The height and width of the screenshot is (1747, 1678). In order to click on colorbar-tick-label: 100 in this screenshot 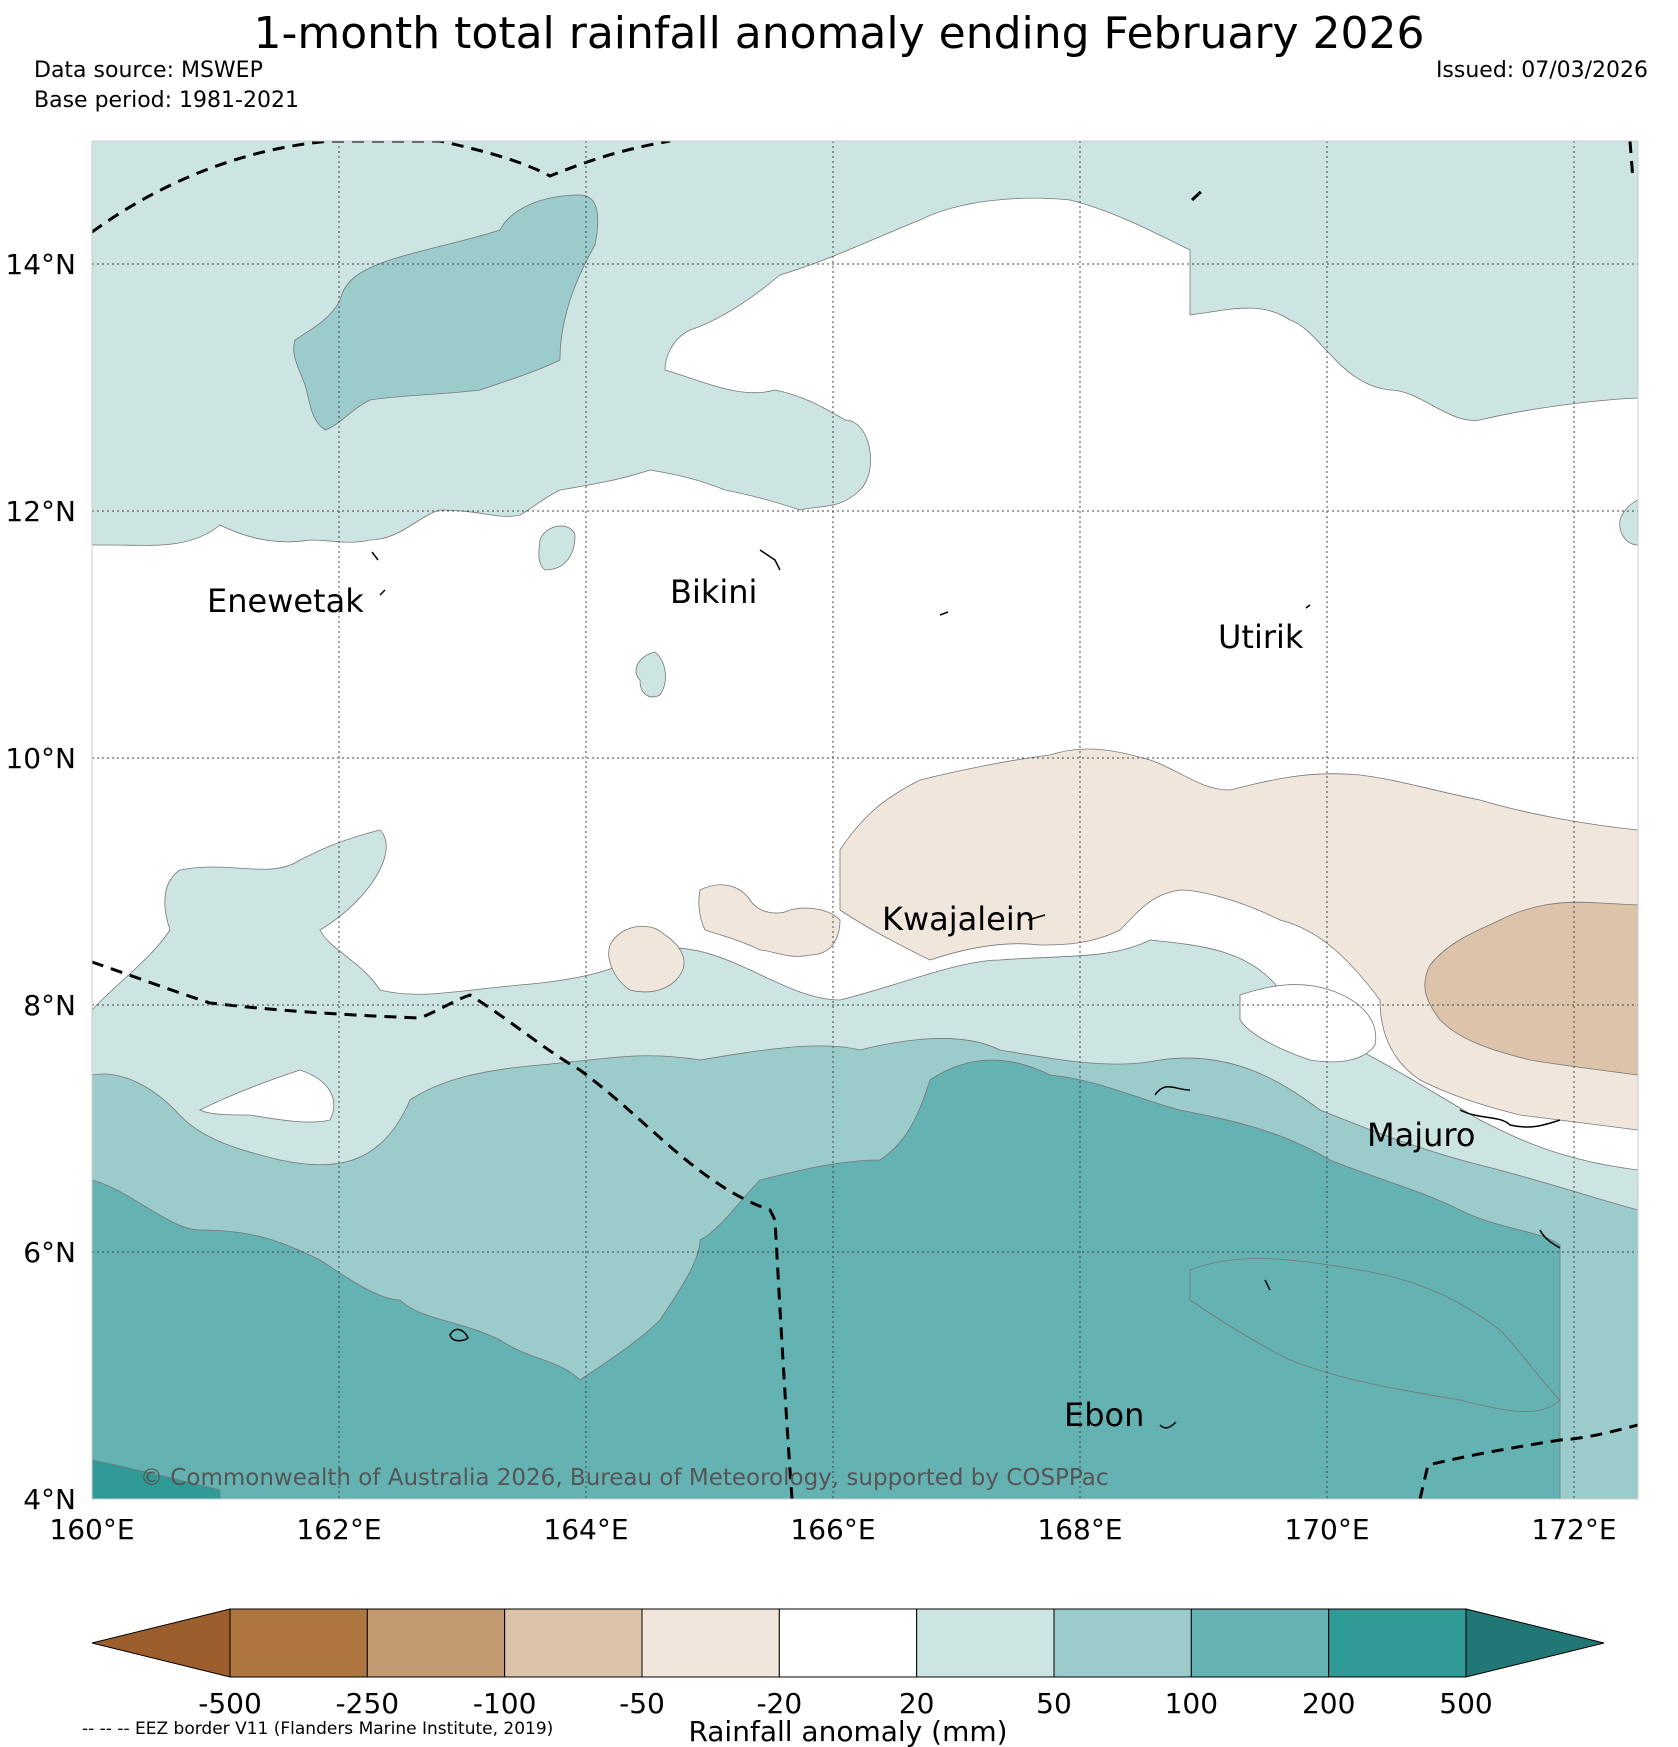, I will do `click(1191, 1703)`.